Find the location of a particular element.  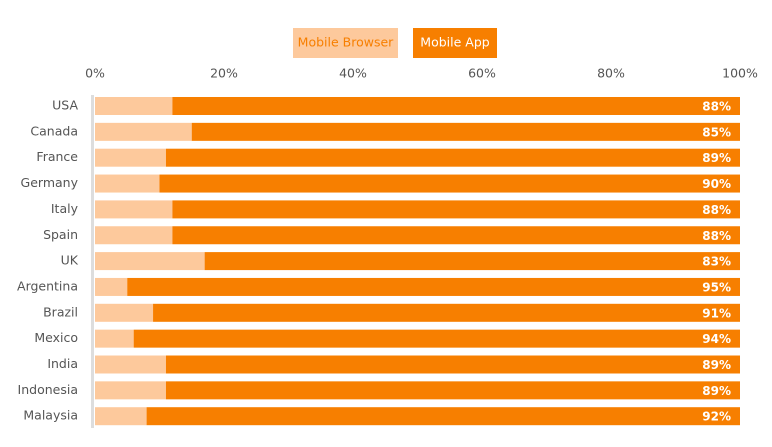

x-tick-label: 40% is located at coordinates (353, 73).